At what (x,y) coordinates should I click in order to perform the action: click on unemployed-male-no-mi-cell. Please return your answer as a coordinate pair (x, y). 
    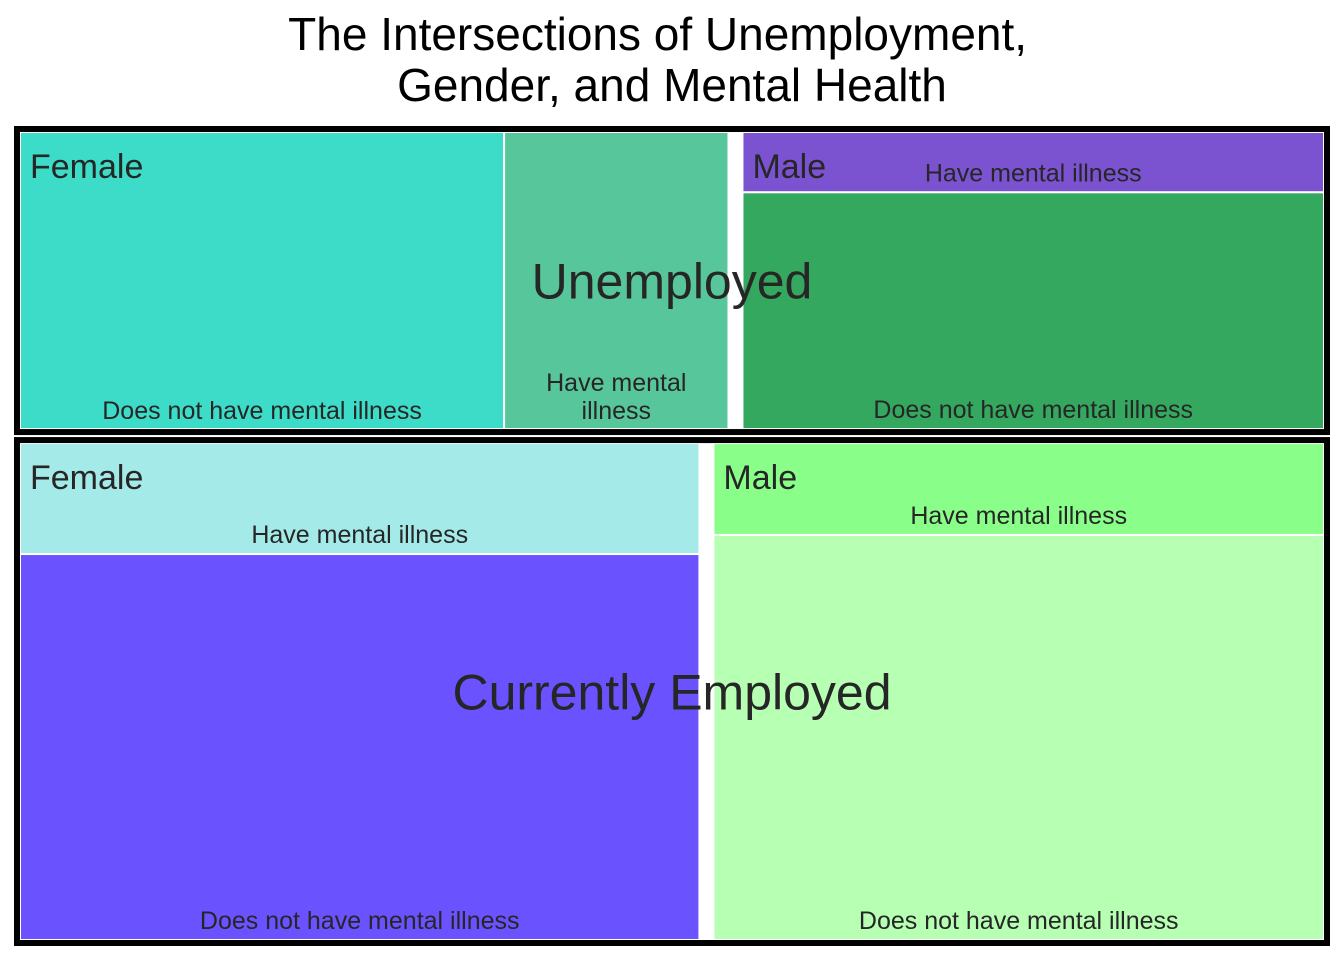
    Looking at the image, I should click on (1033, 311).